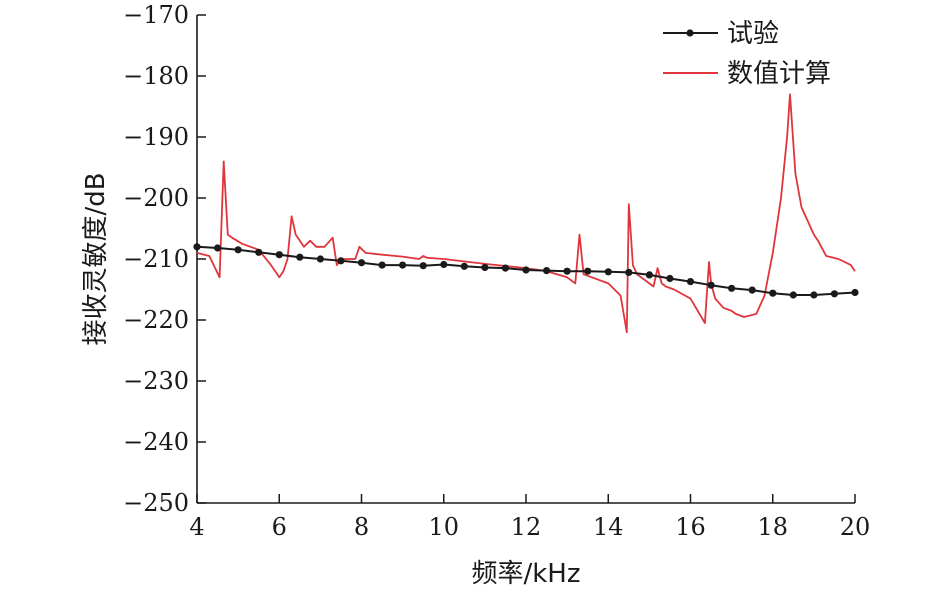 The image size is (945, 592). I want to click on legend-label-series-2: 数值计算, so click(779, 74).